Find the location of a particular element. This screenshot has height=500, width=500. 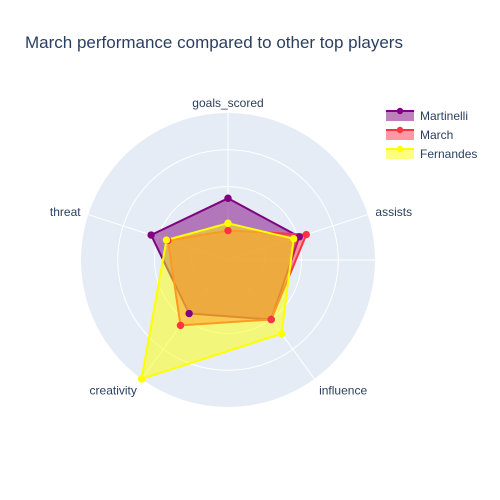

legend-item-martinelli: Martinelli is located at coordinates (427, 115).